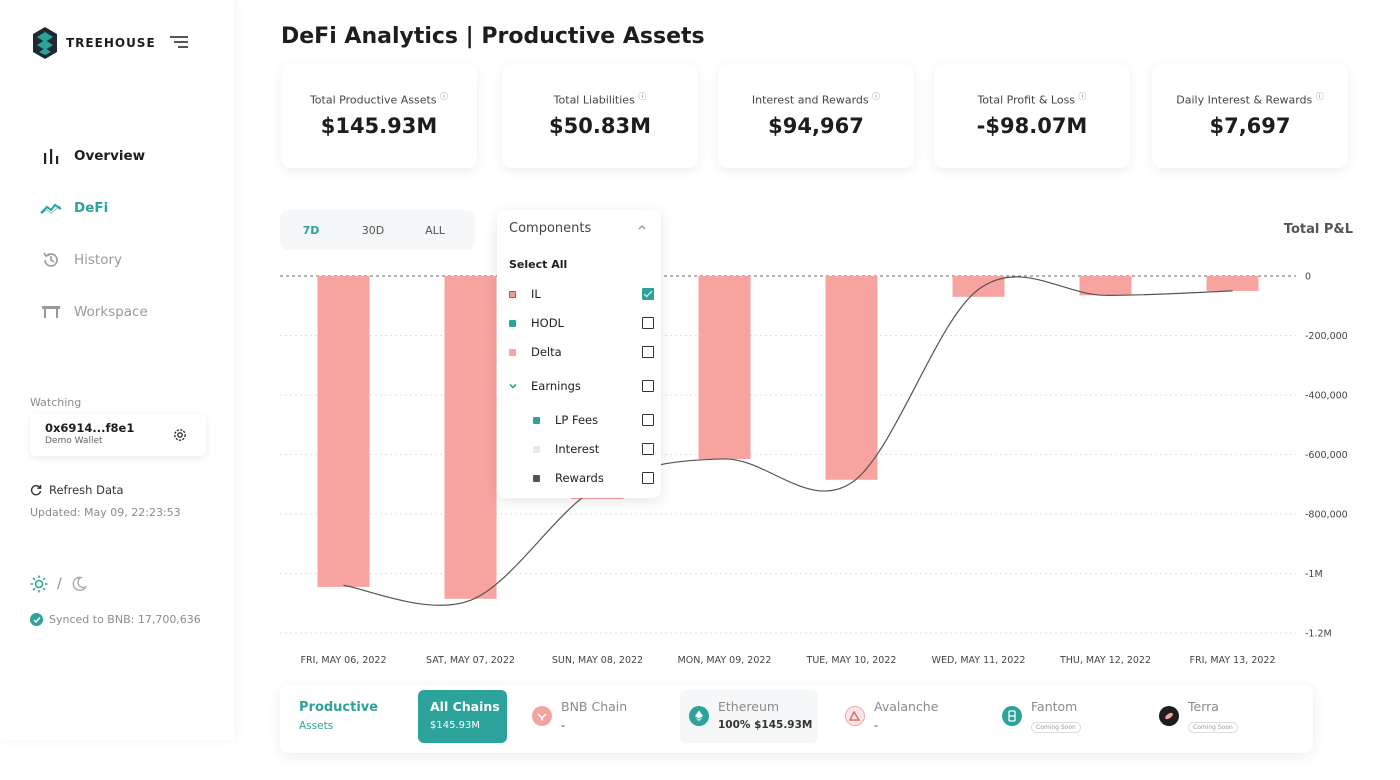  What do you see at coordinates (648, 386) in the screenshot?
I see `earnings-checkbox` at bounding box center [648, 386].